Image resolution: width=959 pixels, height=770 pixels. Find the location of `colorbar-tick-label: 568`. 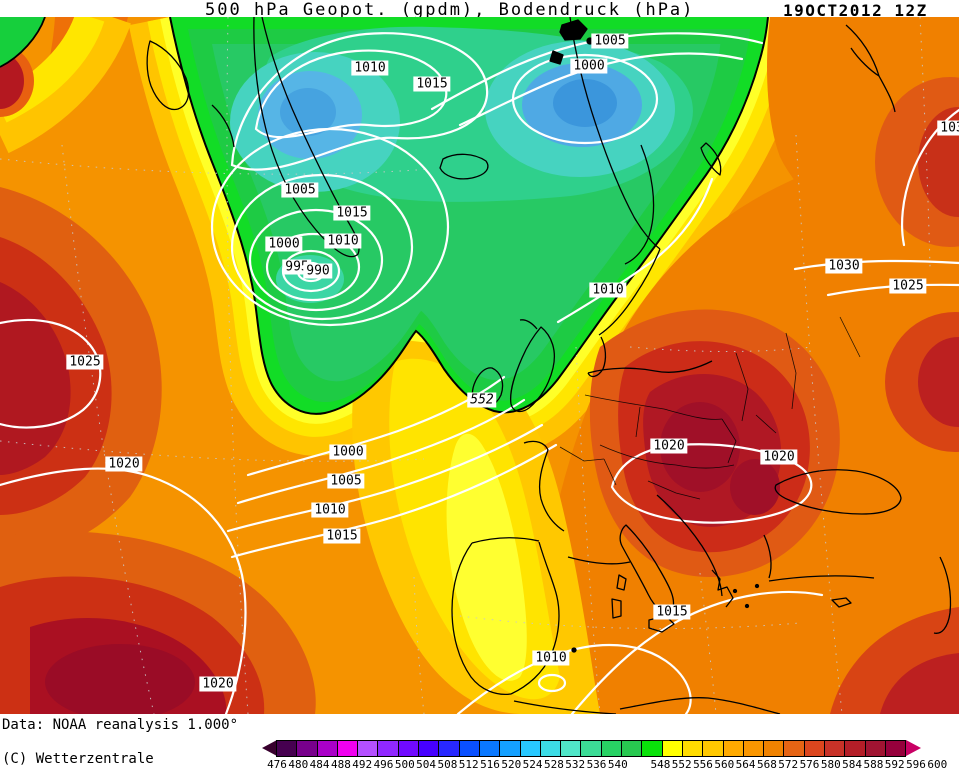

colorbar-tick-label: 568 is located at coordinates (766, 764).